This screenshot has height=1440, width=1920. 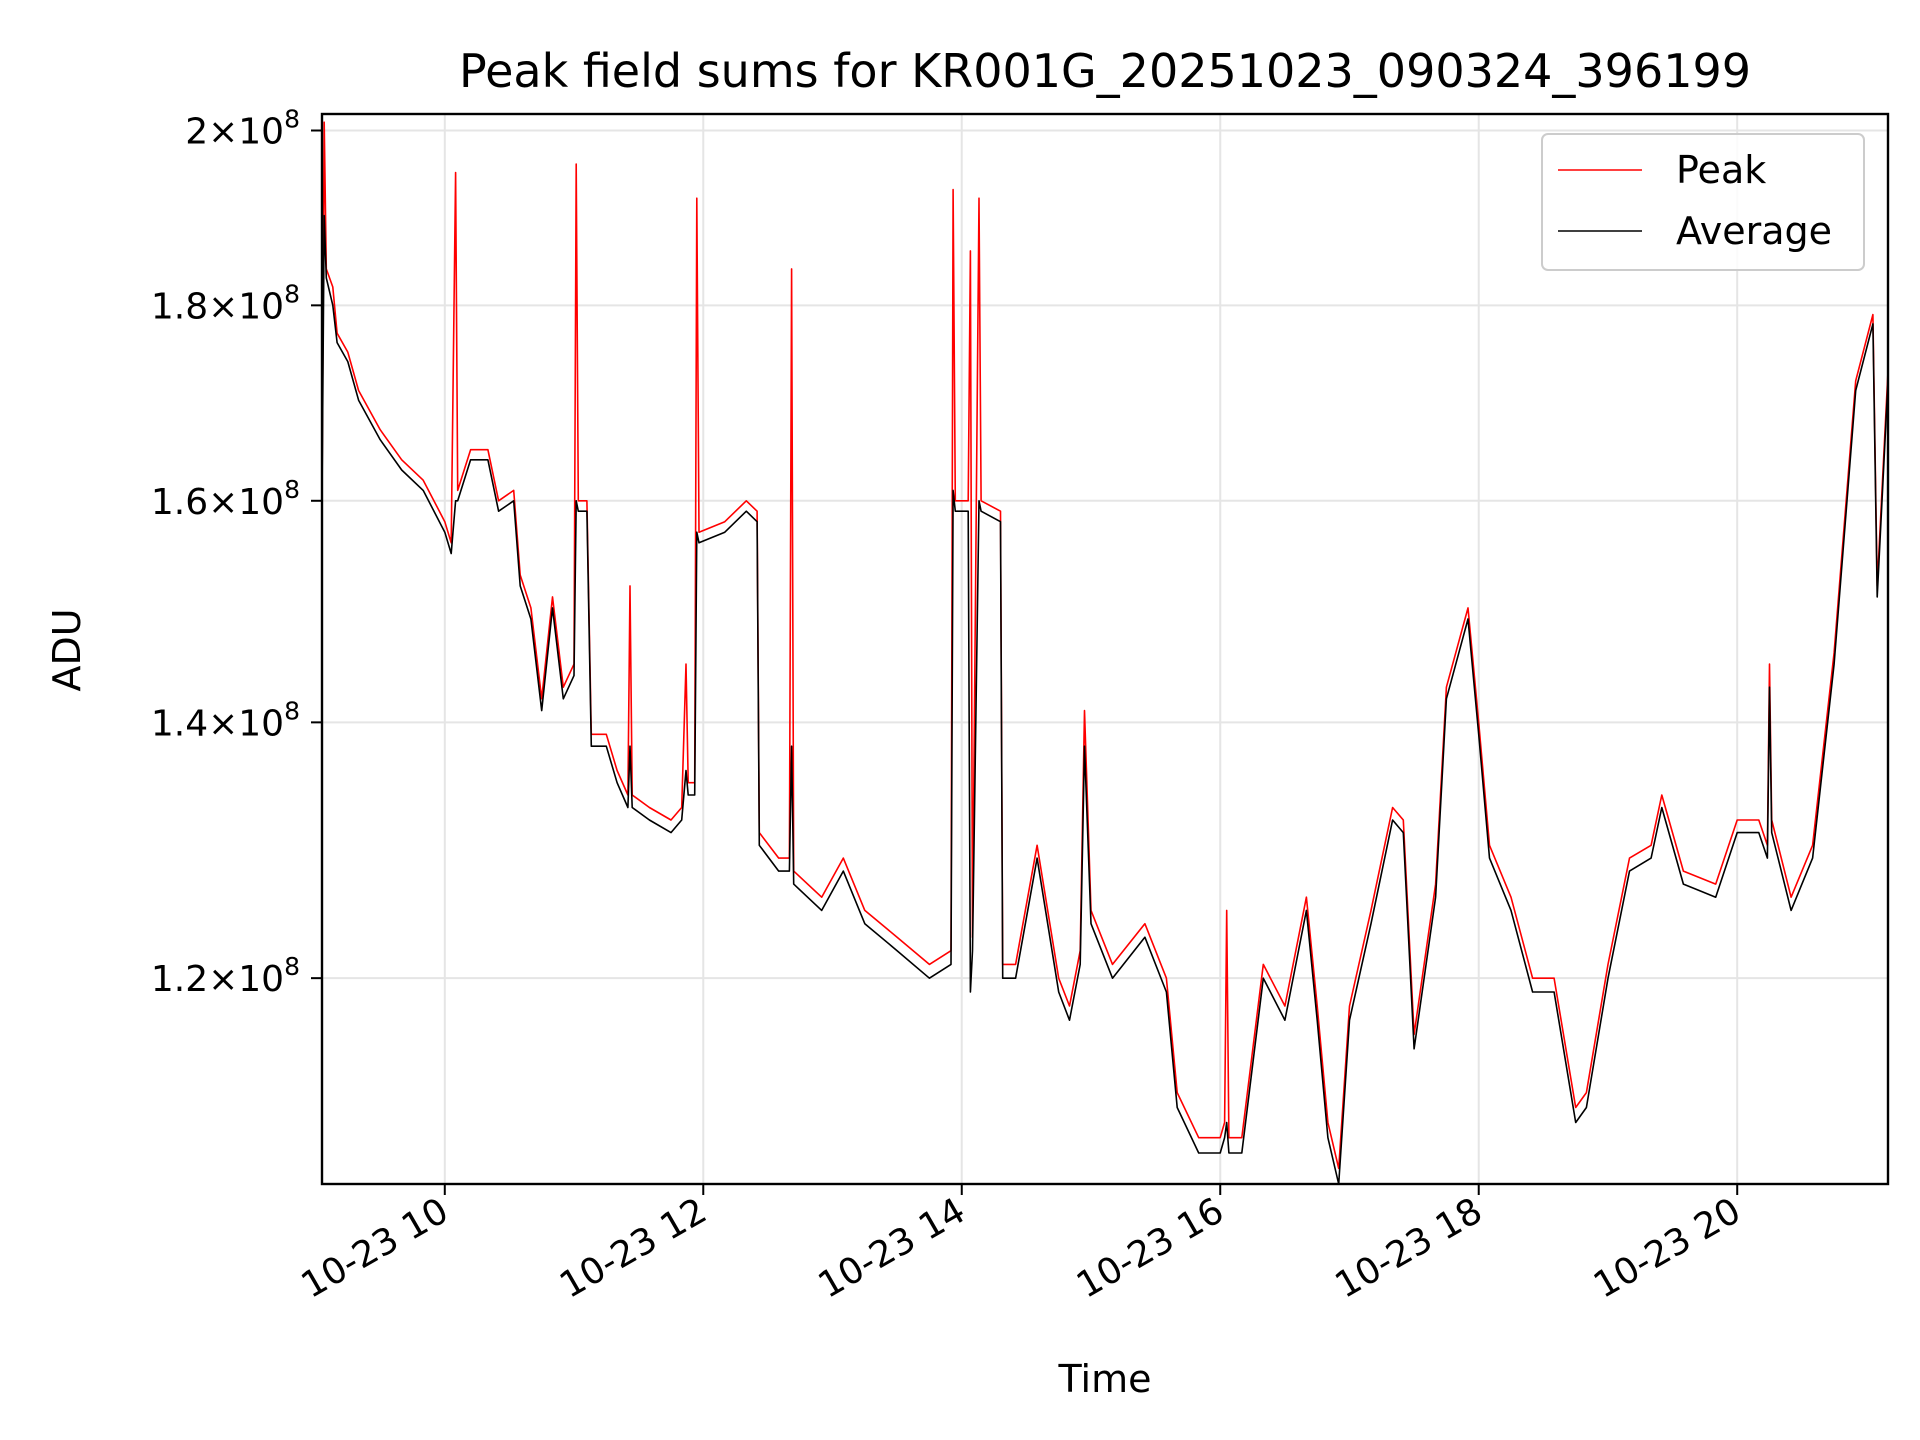 What do you see at coordinates (225, 499) in the screenshot?
I see `y-tick-label-2: 1.6×108` at bounding box center [225, 499].